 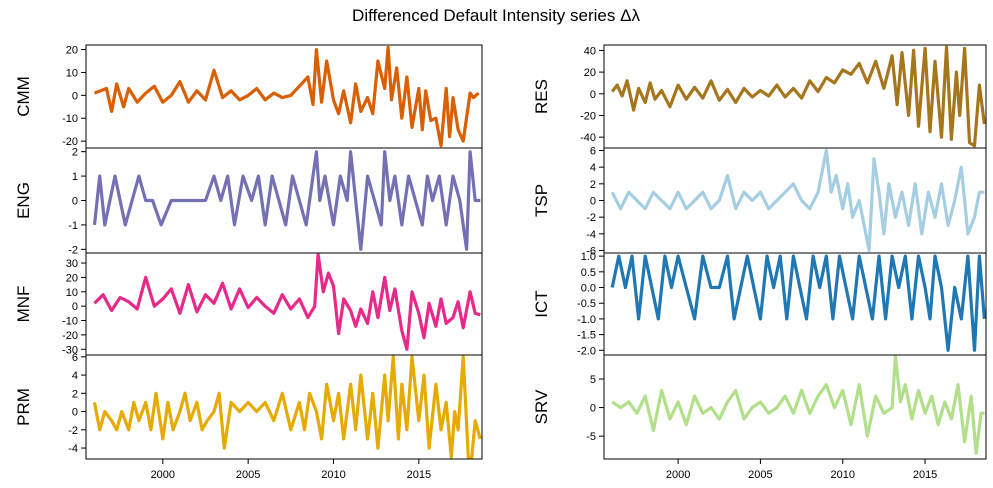 I want to click on y-tick-label: -0.5, so click(x=586, y=304).